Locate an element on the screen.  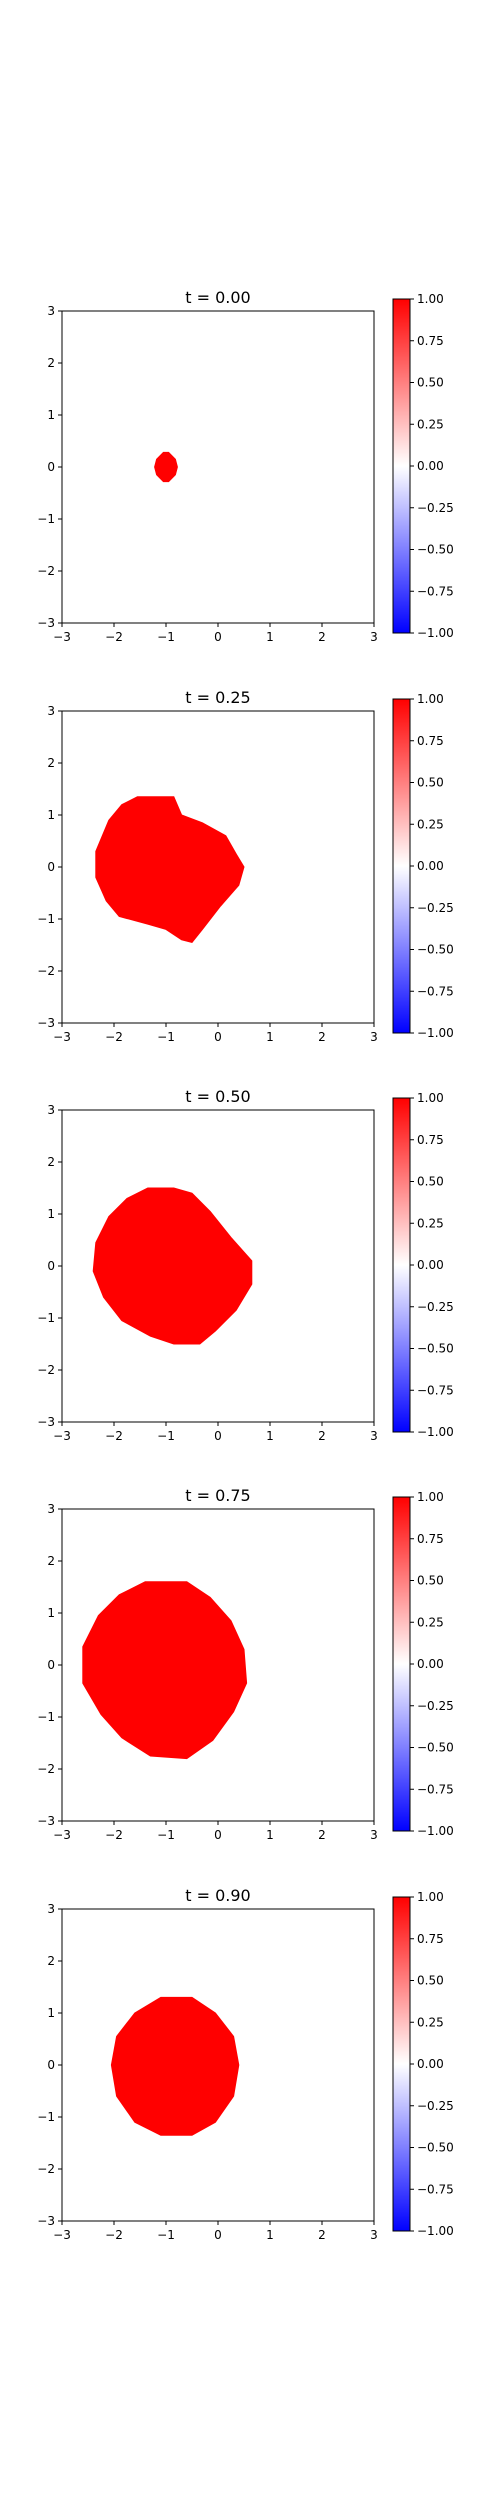
panel-title: t = 0.75 is located at coordinates (217, 1495).